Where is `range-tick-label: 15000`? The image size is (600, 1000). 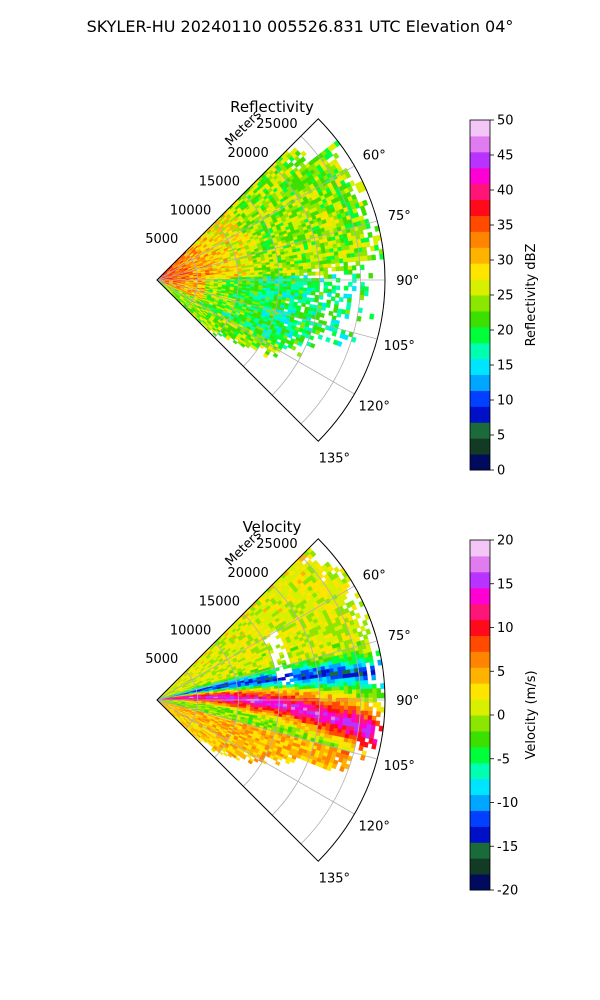
range-tick-label: 15000 is located at coordinates (219, 182).